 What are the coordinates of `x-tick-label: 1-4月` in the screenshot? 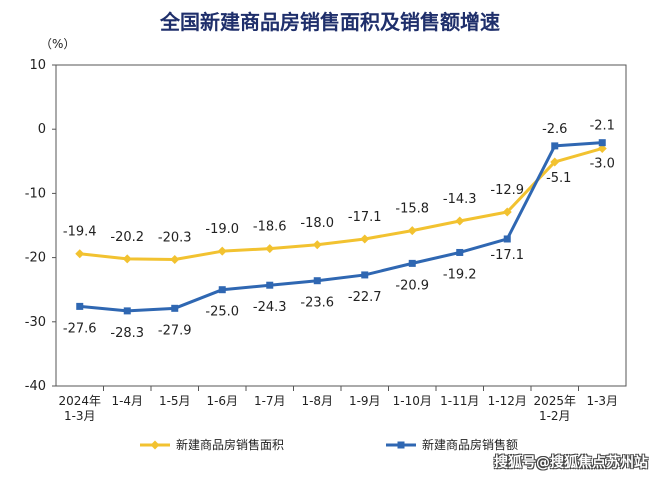 It's located at (127, 401).